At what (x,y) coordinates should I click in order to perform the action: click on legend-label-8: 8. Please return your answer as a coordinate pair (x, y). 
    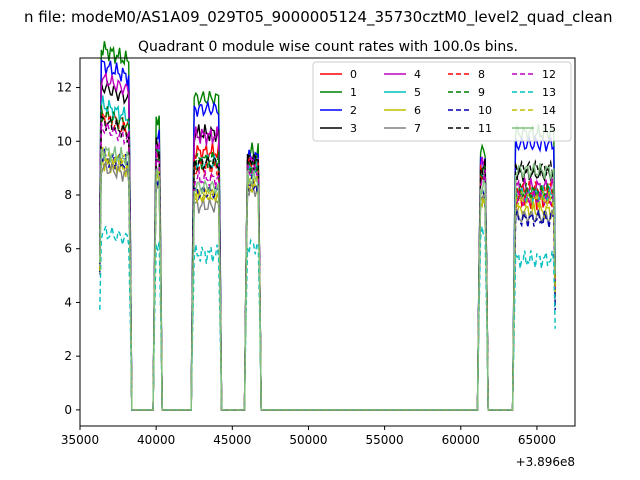
    Looking at the image, I should click on (481, 74).